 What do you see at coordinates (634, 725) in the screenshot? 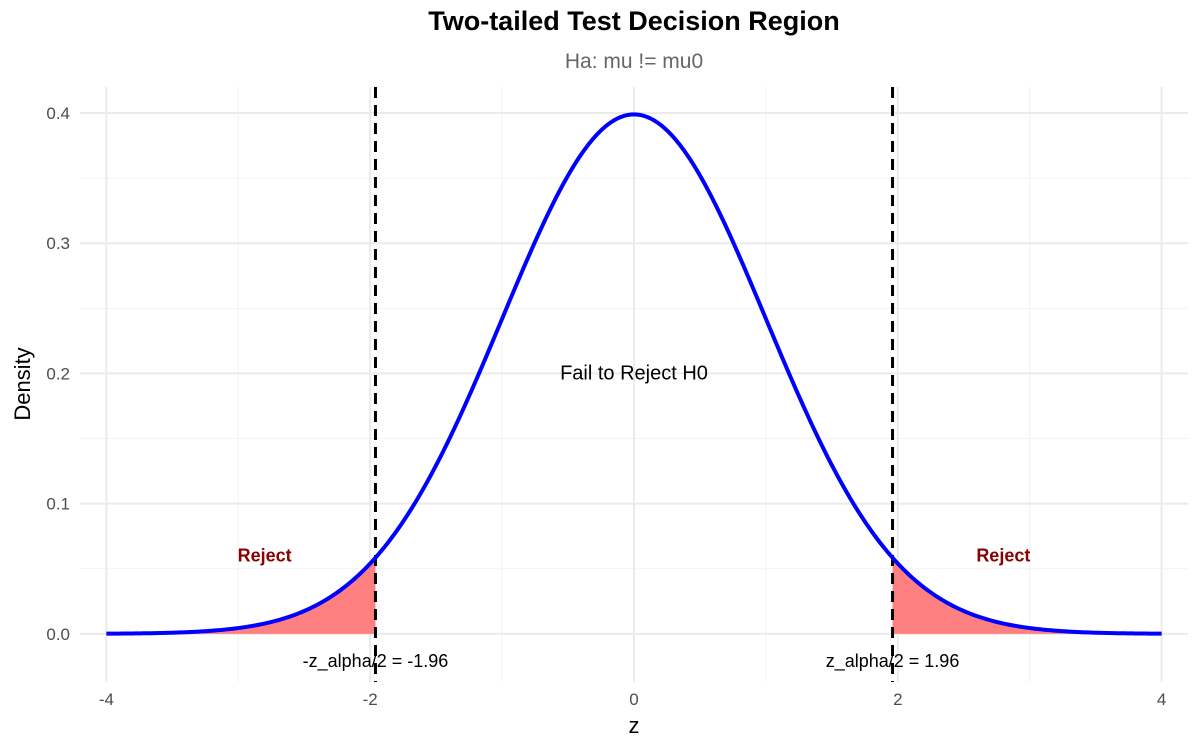
I see `x-axis-label: z` at bounding box center [634, 725].